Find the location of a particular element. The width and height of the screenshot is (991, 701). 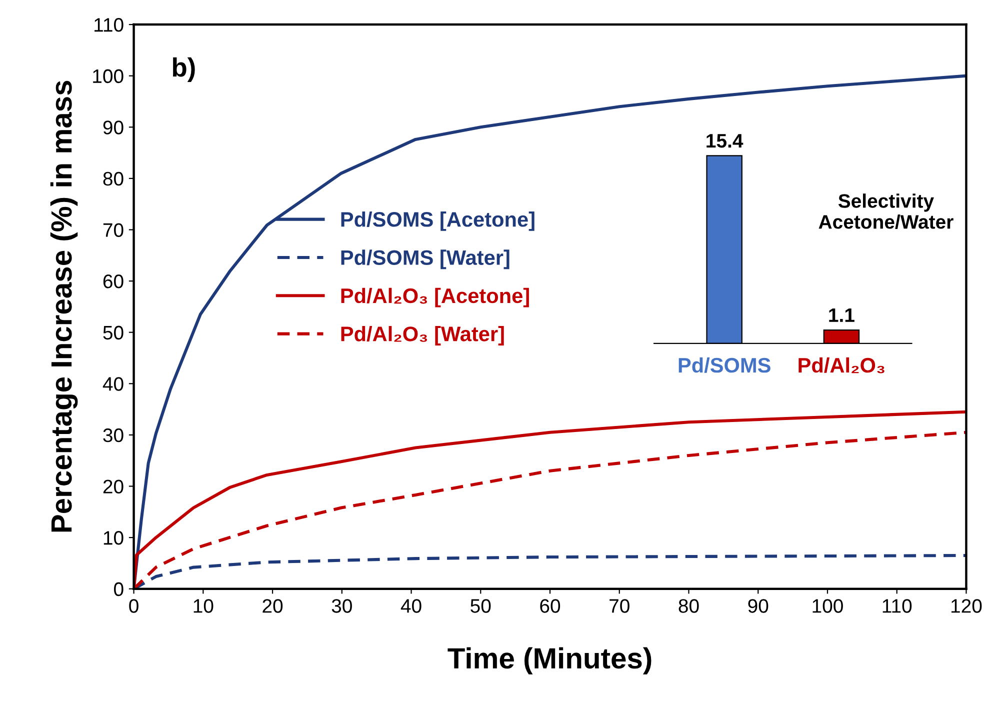

y-tick-label: 60 is located at coordinates (113, 281).